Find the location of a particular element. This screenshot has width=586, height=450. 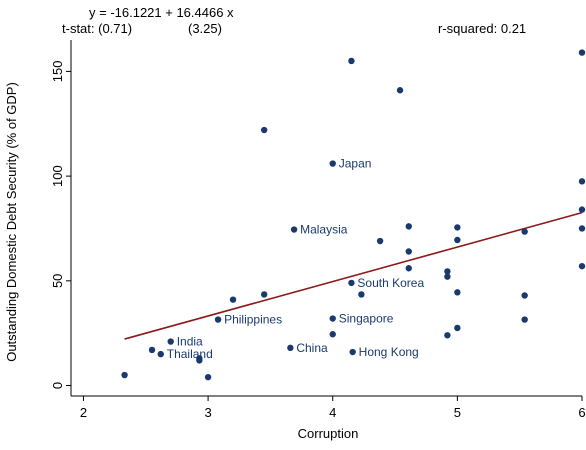

x-axis-label: Corruption is located at coordinates (328, 433).